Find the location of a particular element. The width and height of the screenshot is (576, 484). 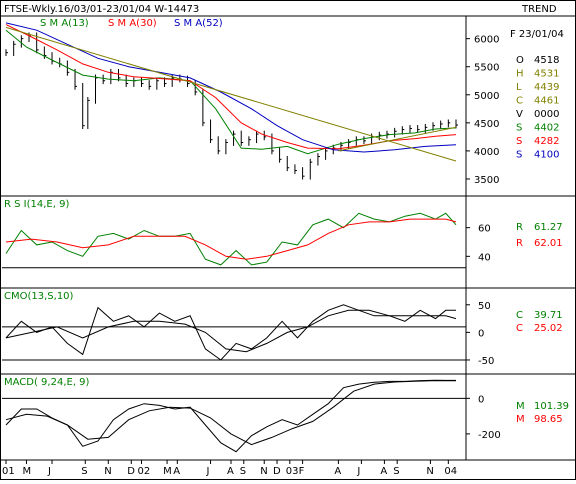

cmo-title: CMO(13,S,10) is located at coordinates (39, 296).